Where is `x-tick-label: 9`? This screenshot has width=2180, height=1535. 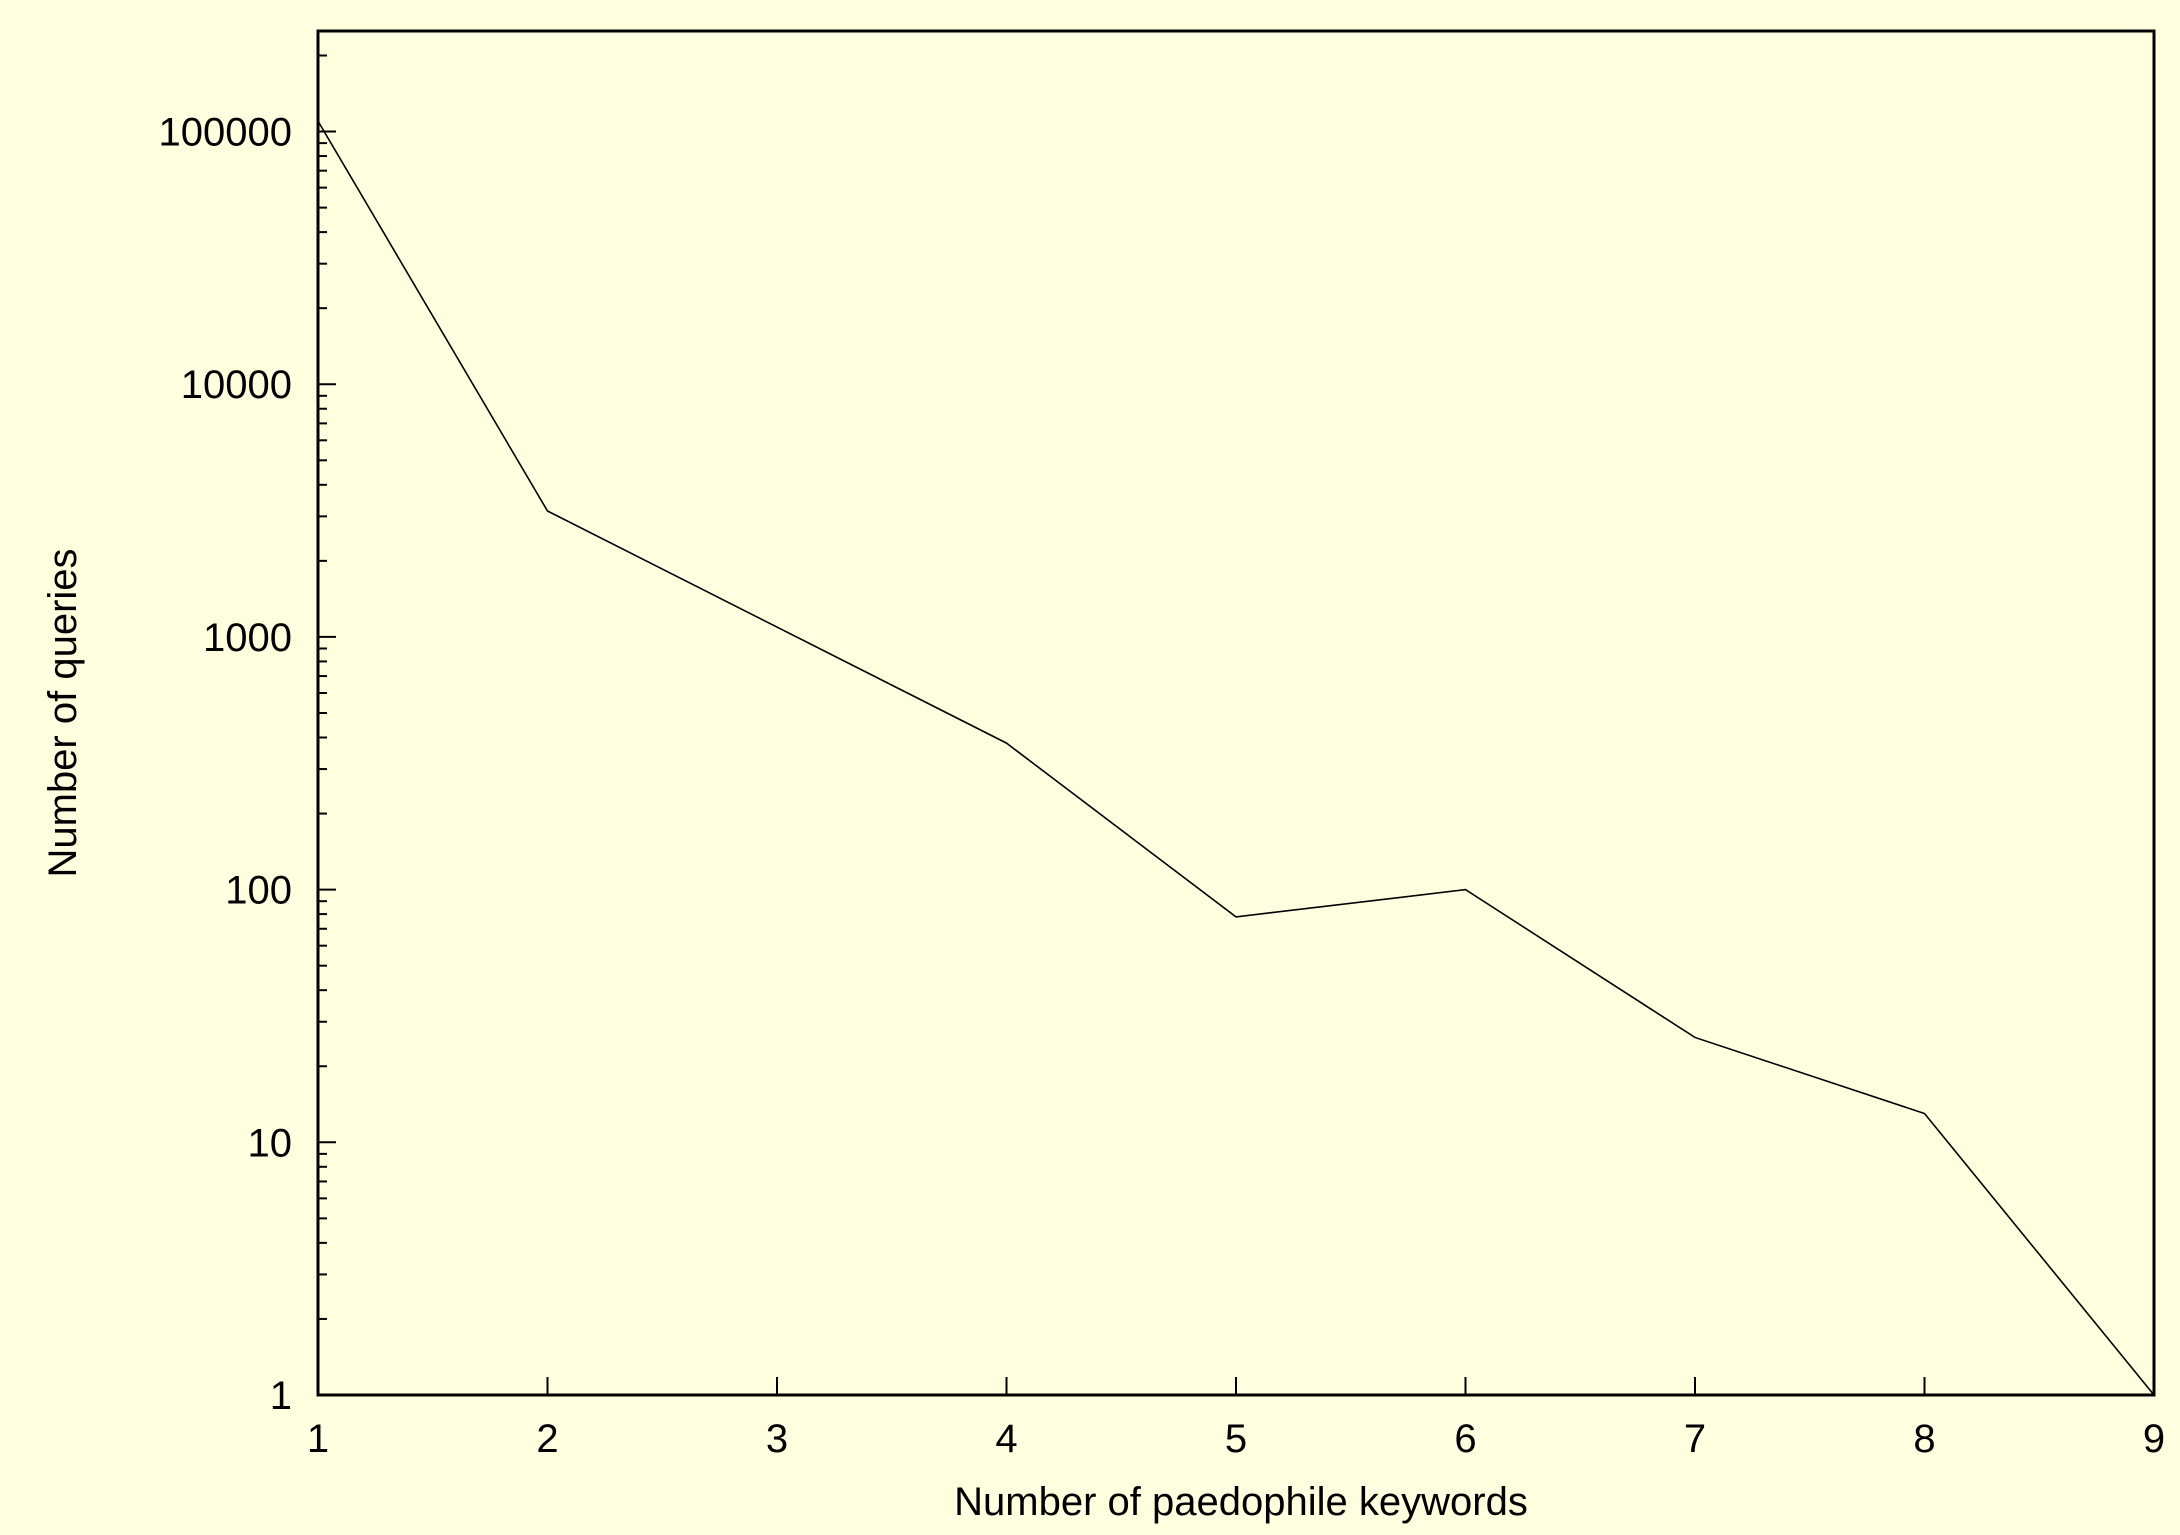
x-tick-label: 9 is located at coordinates (2154, 1439).